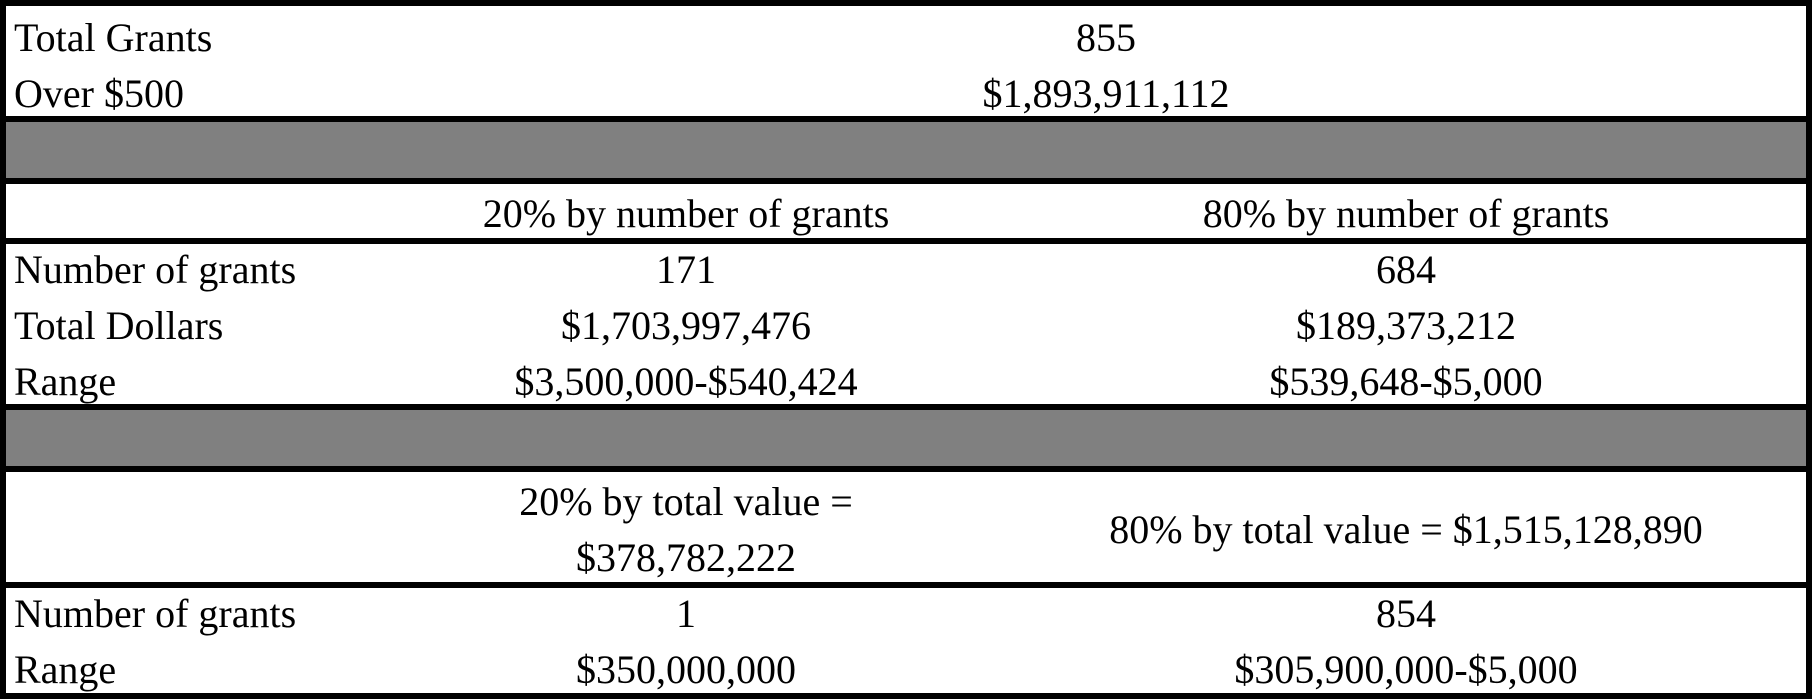  Describe the element at coordinates (686, 613) in the screenshot. I see `by-value-count-col1: 1` at that location.